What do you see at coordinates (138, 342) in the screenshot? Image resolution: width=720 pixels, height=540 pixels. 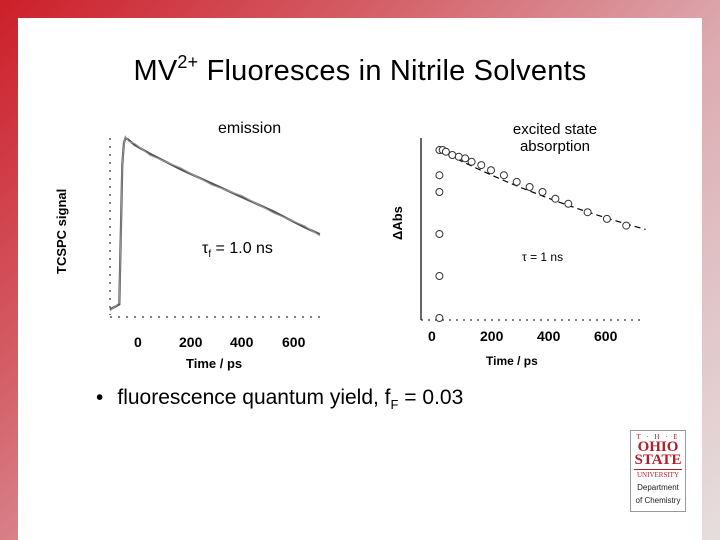 I see `left-xtick-0: 0` at bounding box center [138, 342].